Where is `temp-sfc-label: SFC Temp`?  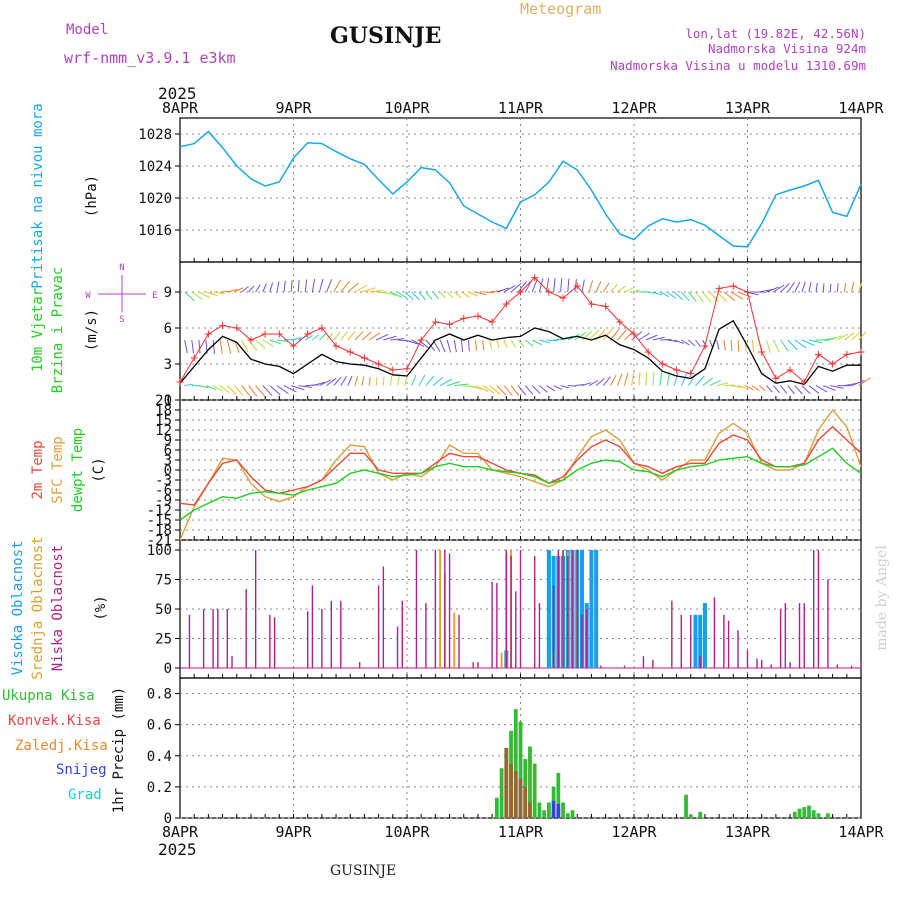 temp-sfc-label: SFC Temp is located at coordinates (58, 469).